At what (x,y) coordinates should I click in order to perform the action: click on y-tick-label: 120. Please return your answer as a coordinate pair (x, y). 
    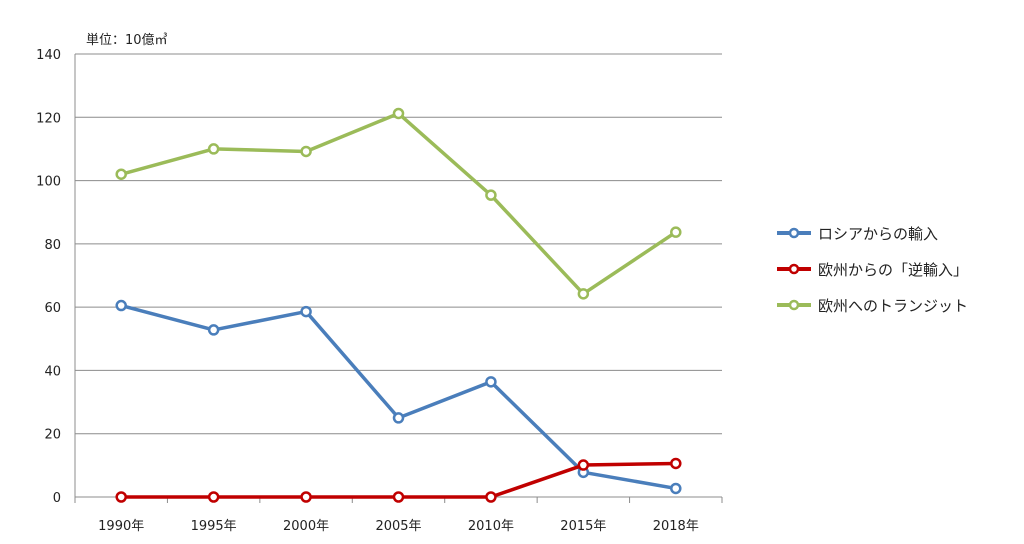
    Looking at the image, I should click on (48, 118).